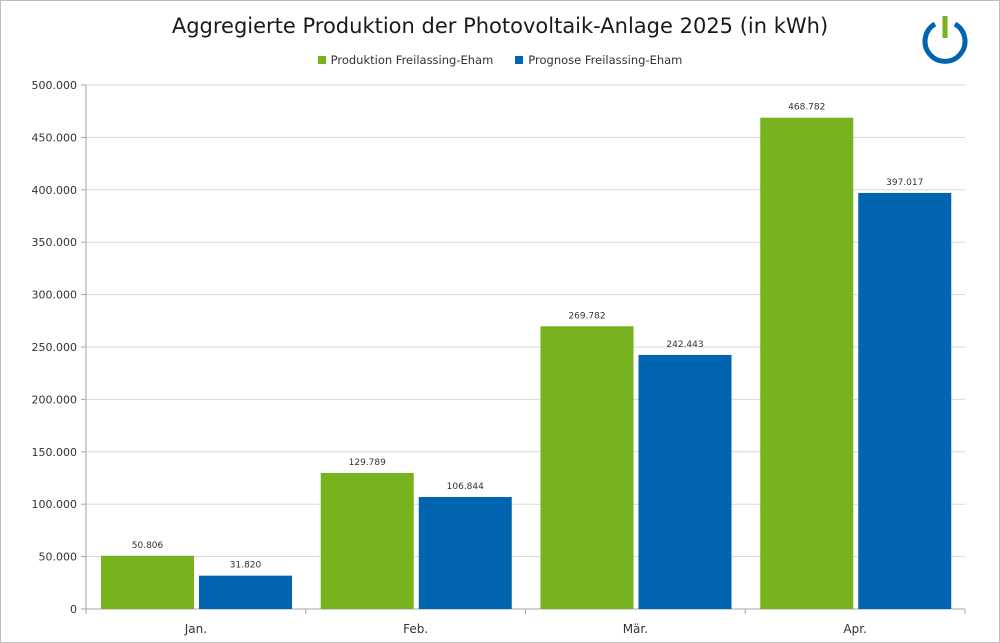 The height and width of the screenshot is (643, 1000). What do you see at coordinates (904, 183) in the screenshot?
I see `data-label: 397.017` at bounding box center [904, 183].